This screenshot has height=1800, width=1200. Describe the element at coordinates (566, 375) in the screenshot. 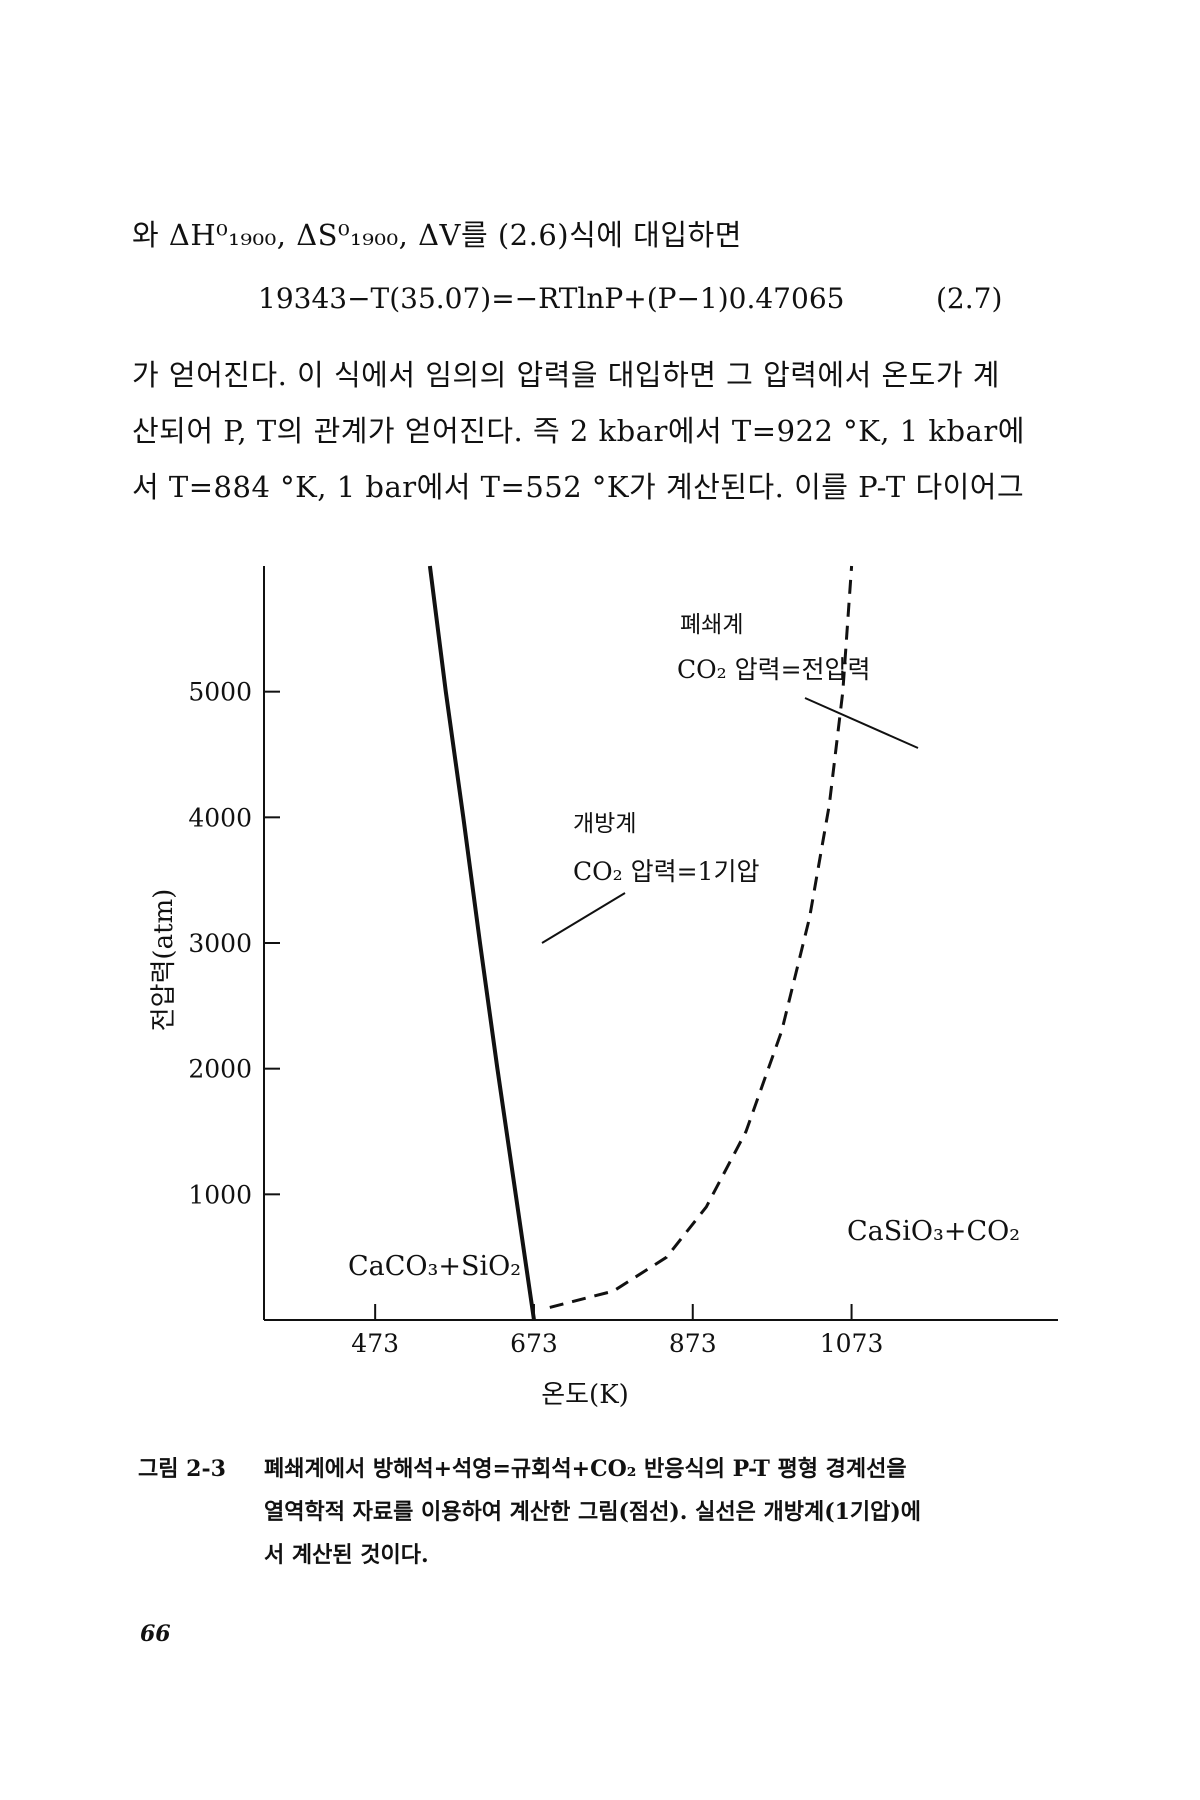

I see `text-line-2: 가 얻어진다. 이 식에서 임의의 압력을 대입하면 그 압력에서 온도가 계` at that location.